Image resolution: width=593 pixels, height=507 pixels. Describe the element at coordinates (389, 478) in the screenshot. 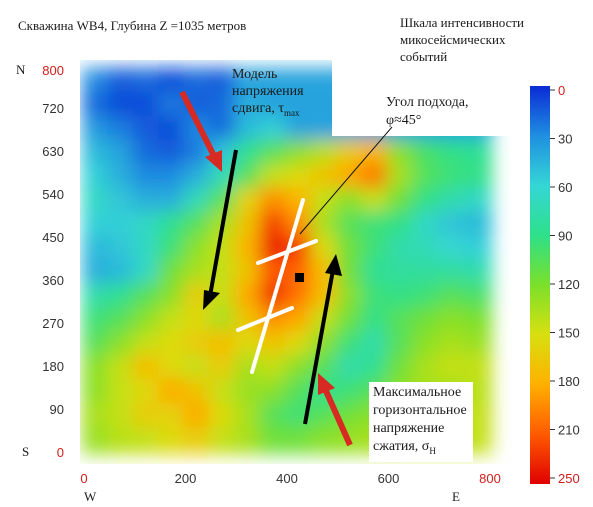

I see `x-tick-label: 600` at that location.